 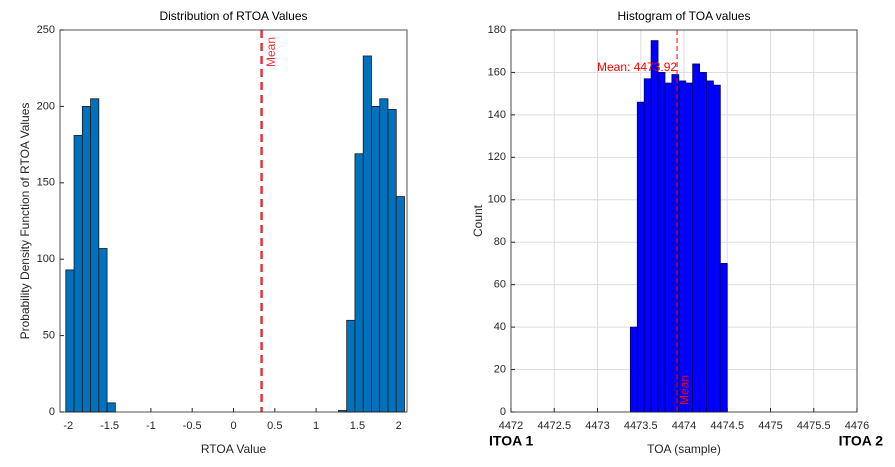 I want to click on x-axis-label: RTOA Value, so click(x=234, y=449).